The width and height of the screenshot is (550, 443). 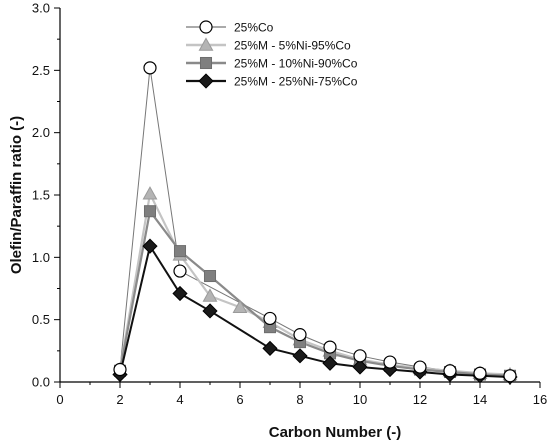 I want to click on y-tick-label: 2.0, so click(x=41, y=132).